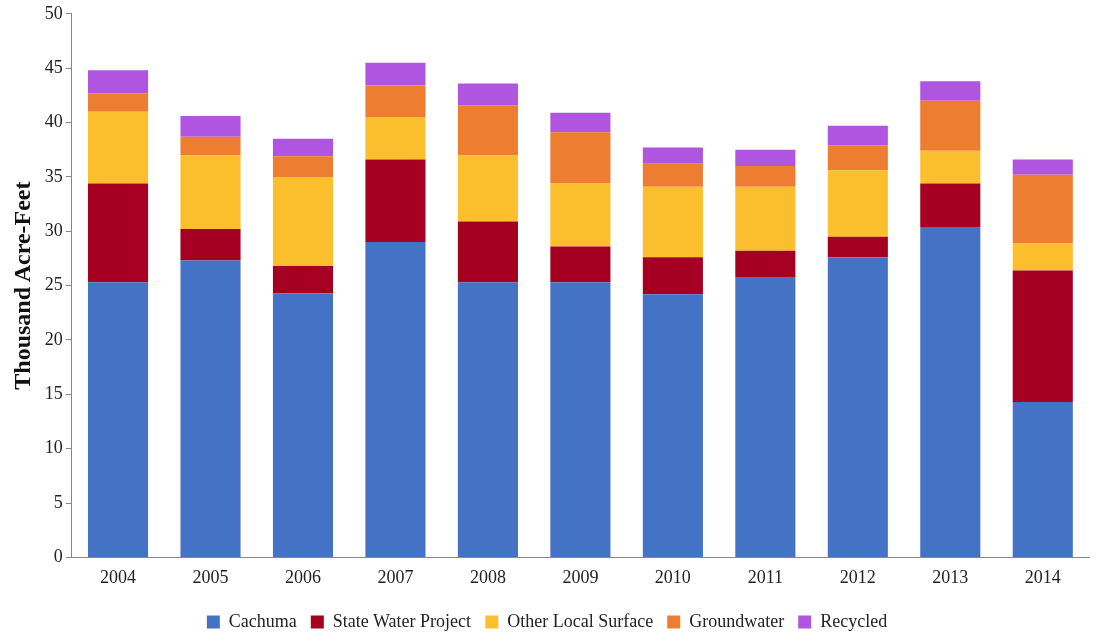  What do you see at coordinates (53, 121) in the screenshot?
I see `y-tick-label: 40` at bounding box center [53, 121].